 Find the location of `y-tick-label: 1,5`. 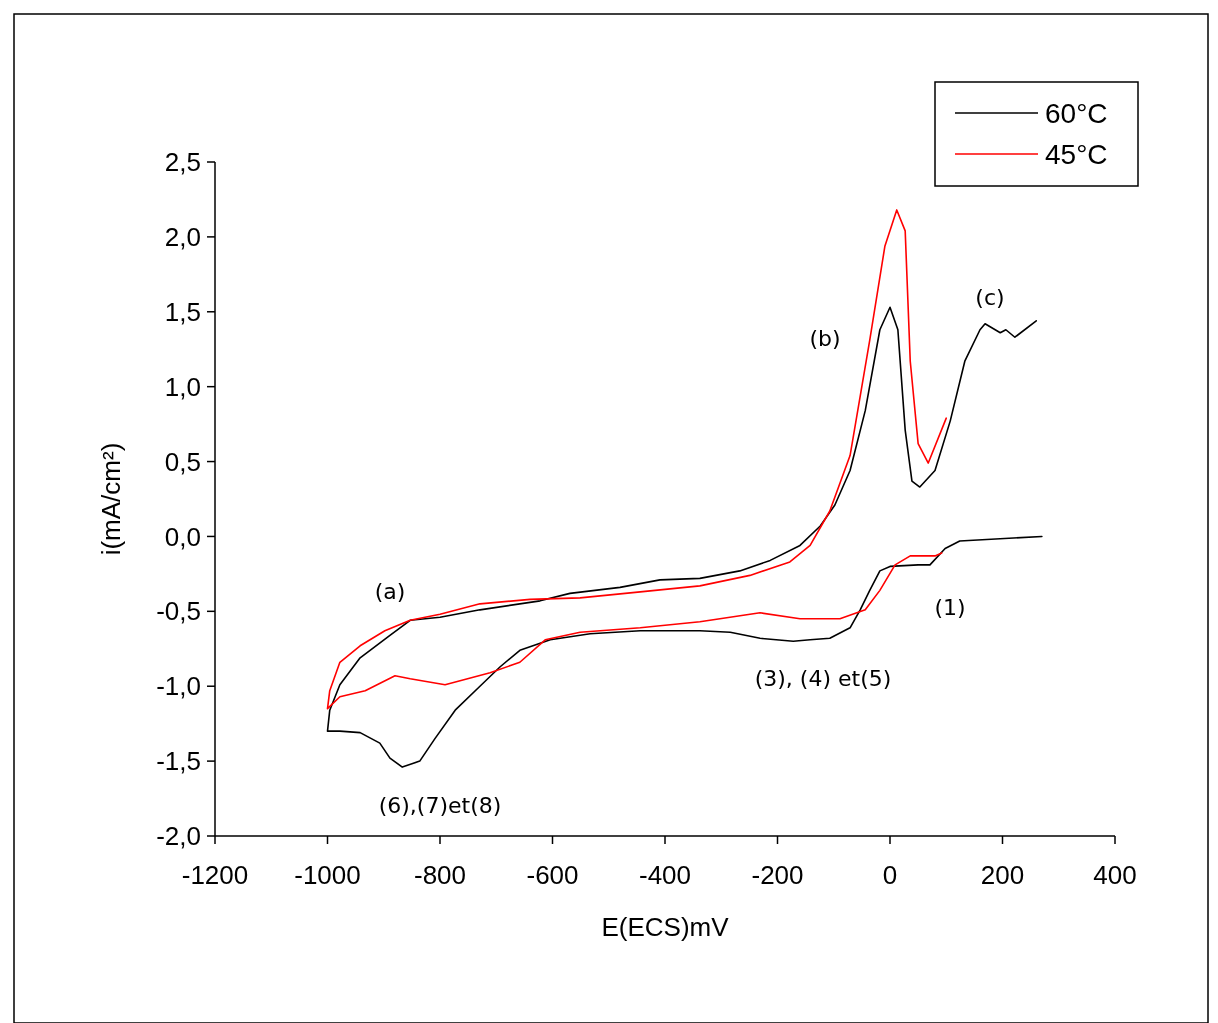

y-tick-label: 1,5 is located at coordinates (182, 311).